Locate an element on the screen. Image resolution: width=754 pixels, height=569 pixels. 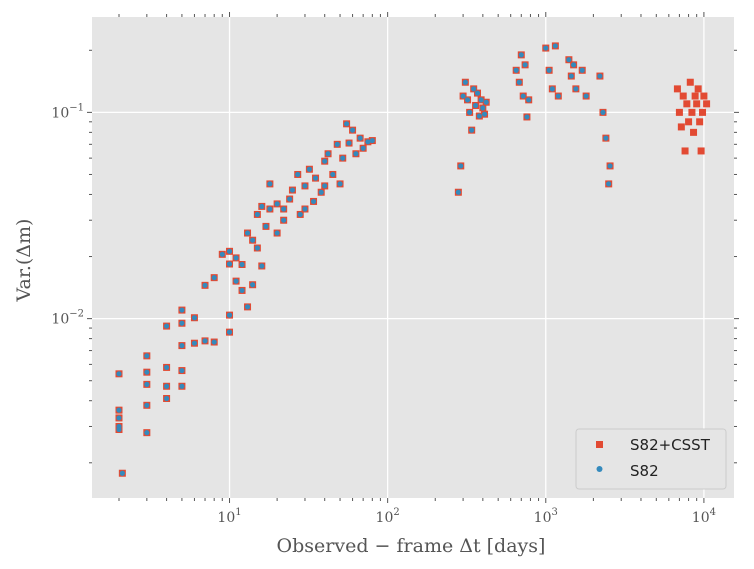
legend-marker-s82 is located at coordinates (599, 469).